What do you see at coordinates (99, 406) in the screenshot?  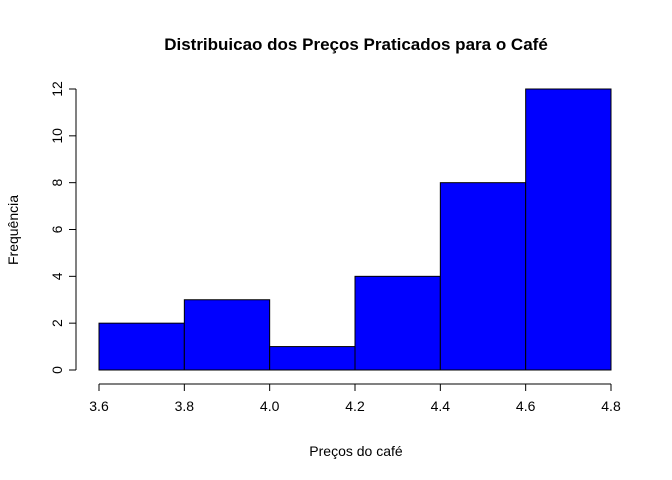 I see `x-tick-label: 3.6` at bounding box center [99, 406].